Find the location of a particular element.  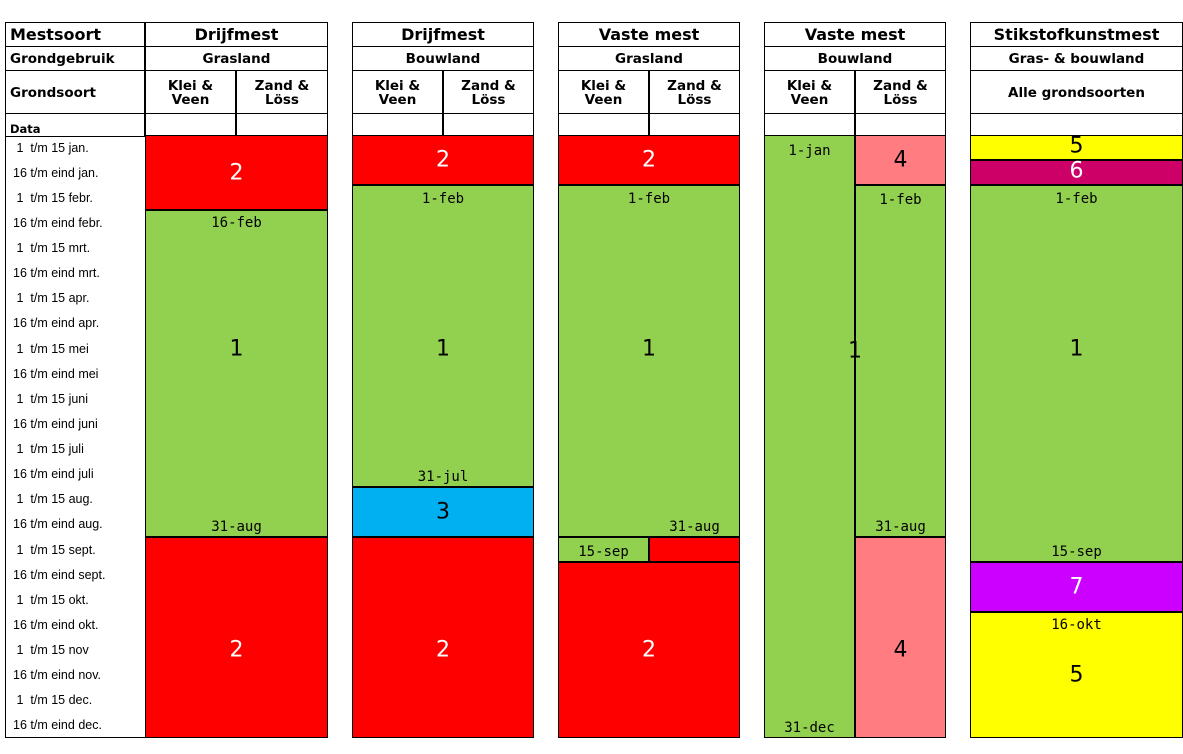

period-label: 16 t/m eind aug. is located at coordinates (58, 524).